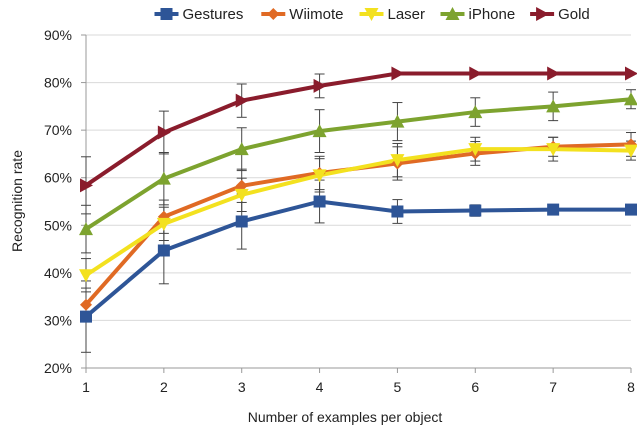 The height and width of the screenshot is (429, 637). What do you see at coordinates (166, 14) in the screenshot?
I see `legend-marker-gestures` at bounding box center [166, 14].